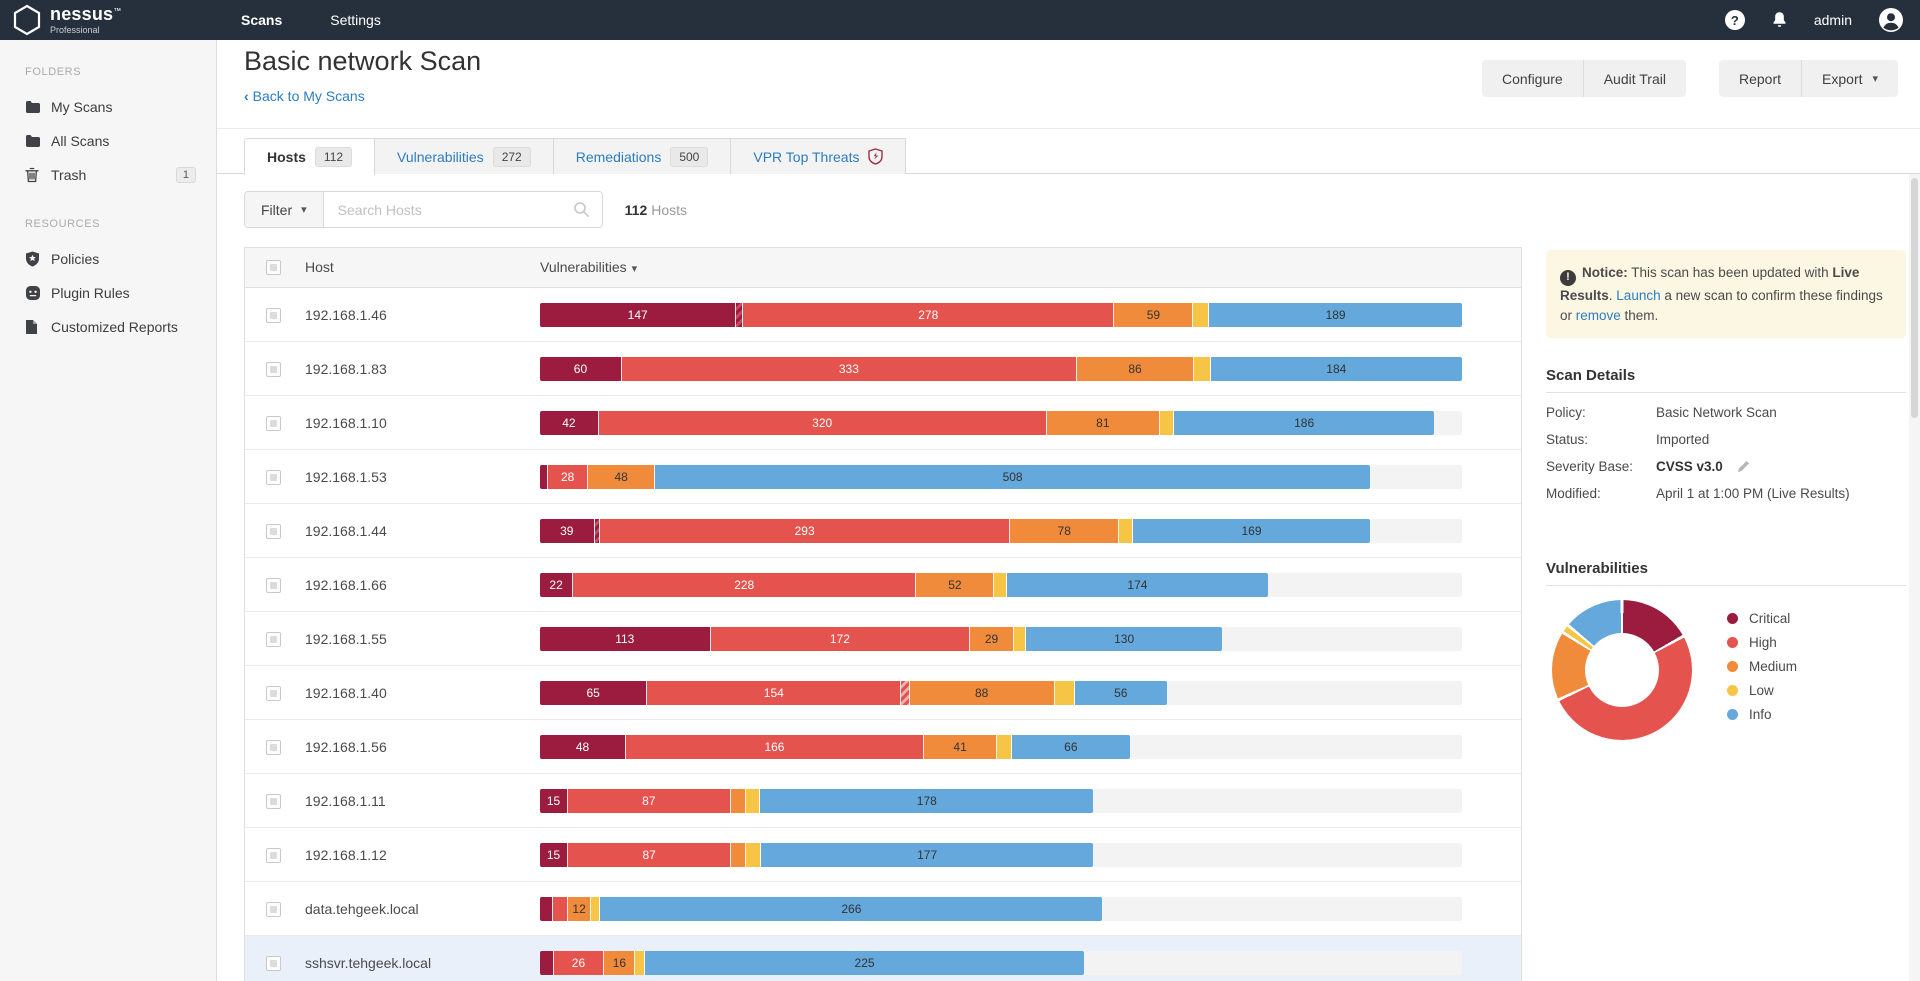  I want to click on table-row: 192.168.1.11 15 87 178, so click(883, 801).